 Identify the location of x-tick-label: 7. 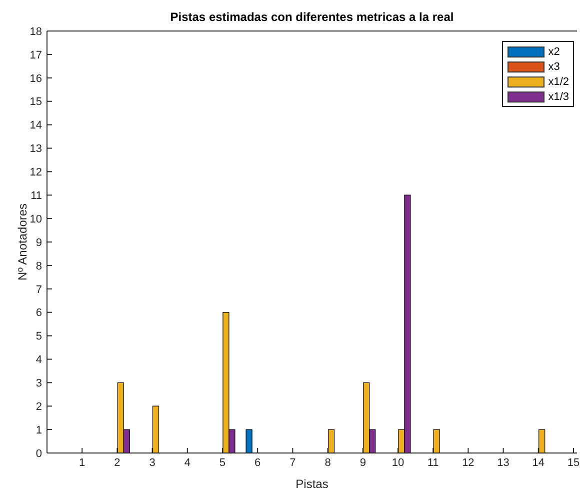
(293, 462).